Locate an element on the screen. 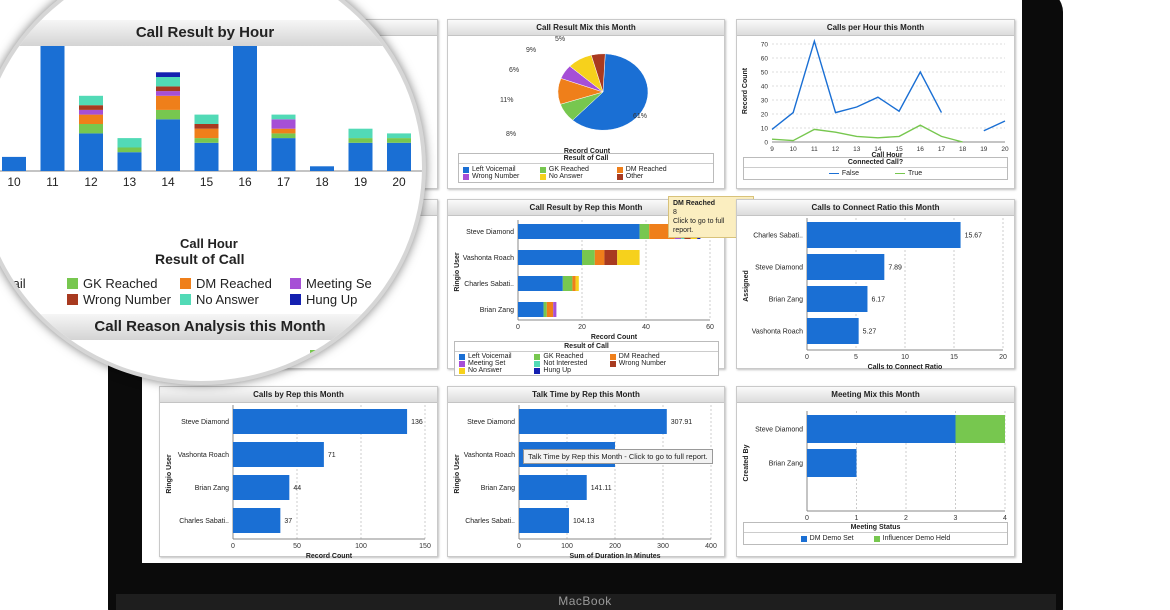 This screenshot has height=610, width=1170. legend-label: GK Reached is located at coordinates (563, 356).